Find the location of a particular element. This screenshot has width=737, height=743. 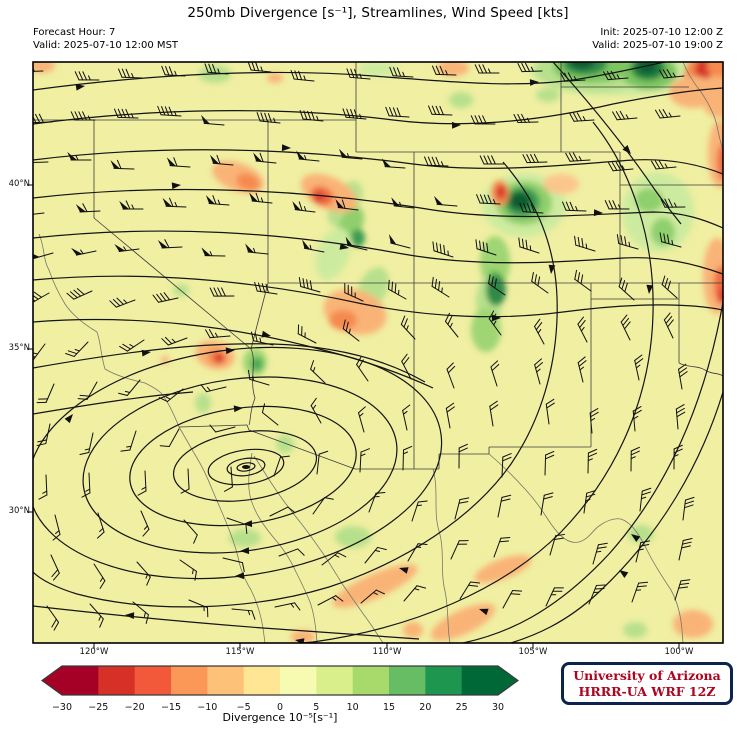

colorbar-label: Divergence 10⁻⁵[s⁻¹] is located at coordinates (280, 717).